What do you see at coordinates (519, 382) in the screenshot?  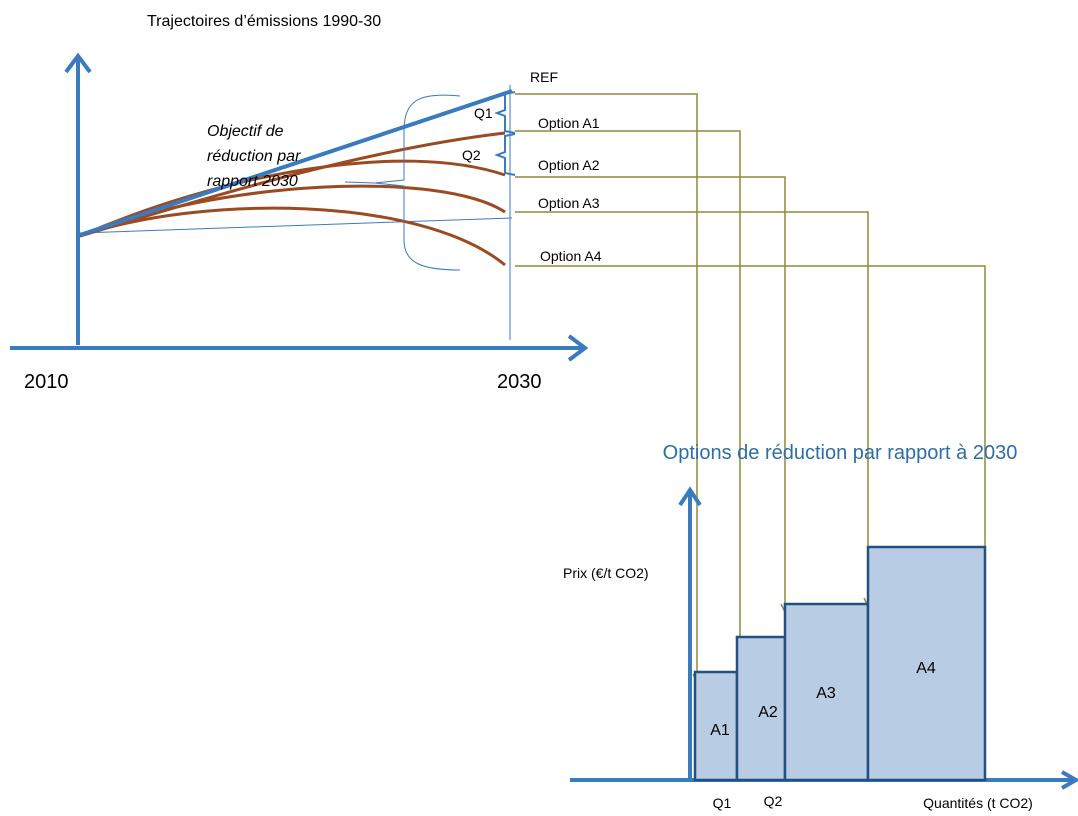 I see `x-label: 2030` at bounding box center [519, 382].